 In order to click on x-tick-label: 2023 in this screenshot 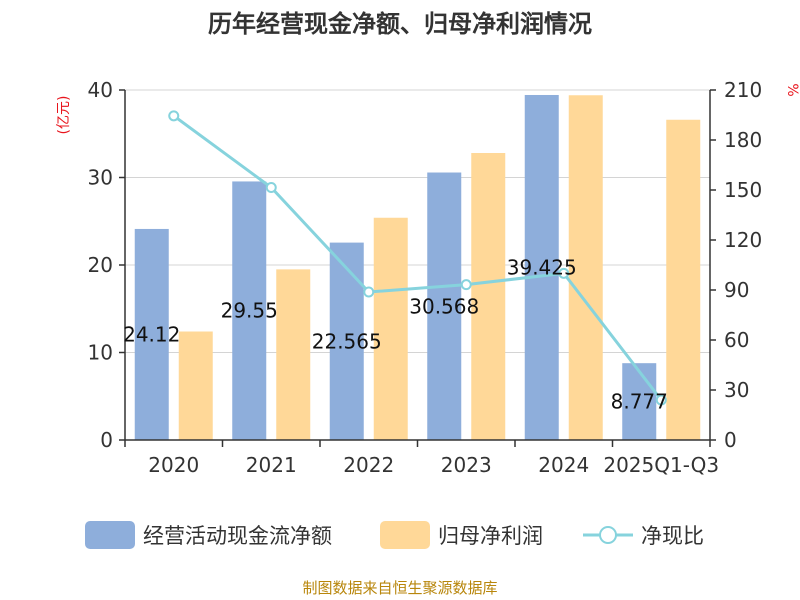, I will do `click(466, 465)`.